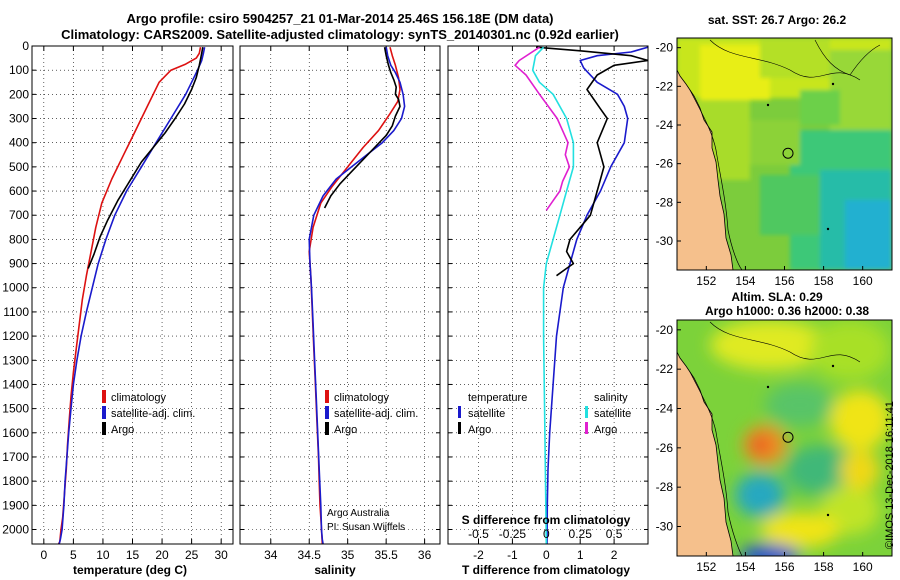 This screenshot has width=900, height=580. I want to click on sst-map: 152 154 156 158 160 -20 -22 -24 -26 -28 -30, so click(774, 162).